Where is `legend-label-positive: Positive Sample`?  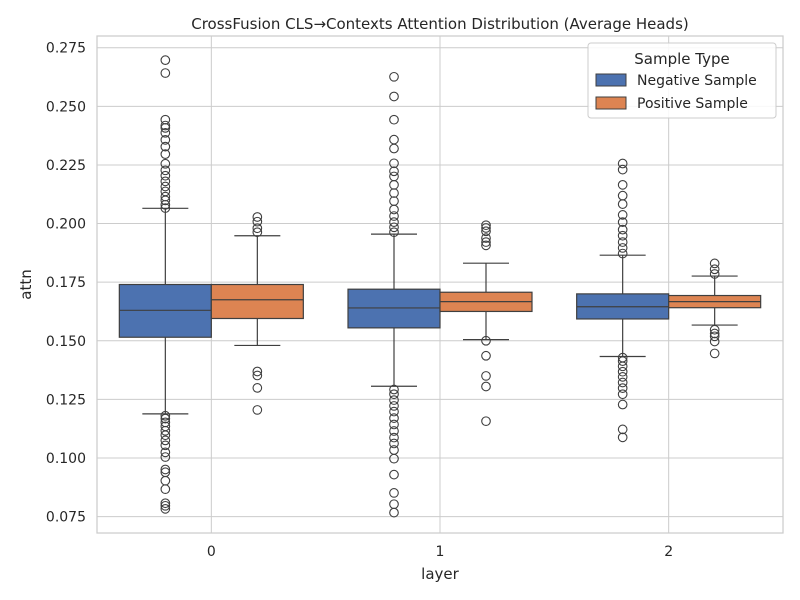 legend-label-positive: Positive Sample is located at coordinates (692, 104).